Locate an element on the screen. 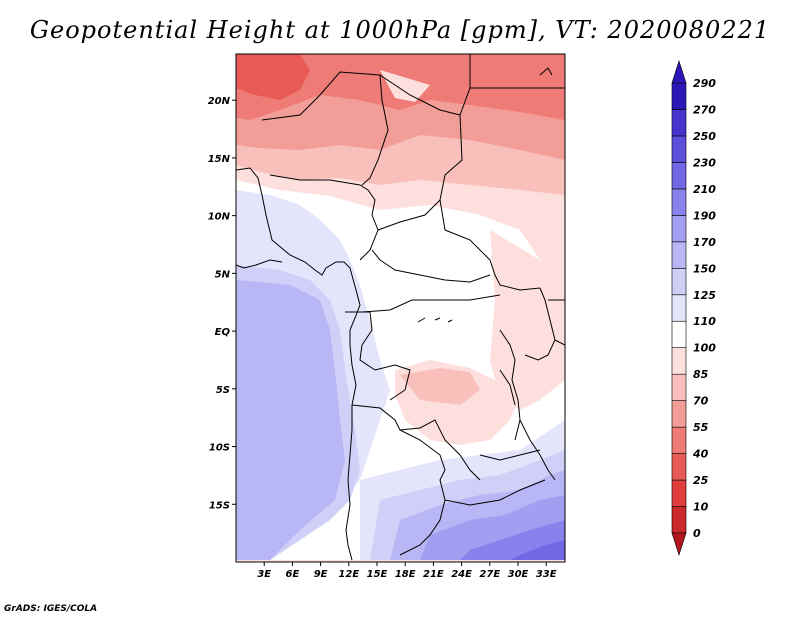 This screenshot has height=618, width=800. colorbar-label: 270 is located at coordinates (704, 109).